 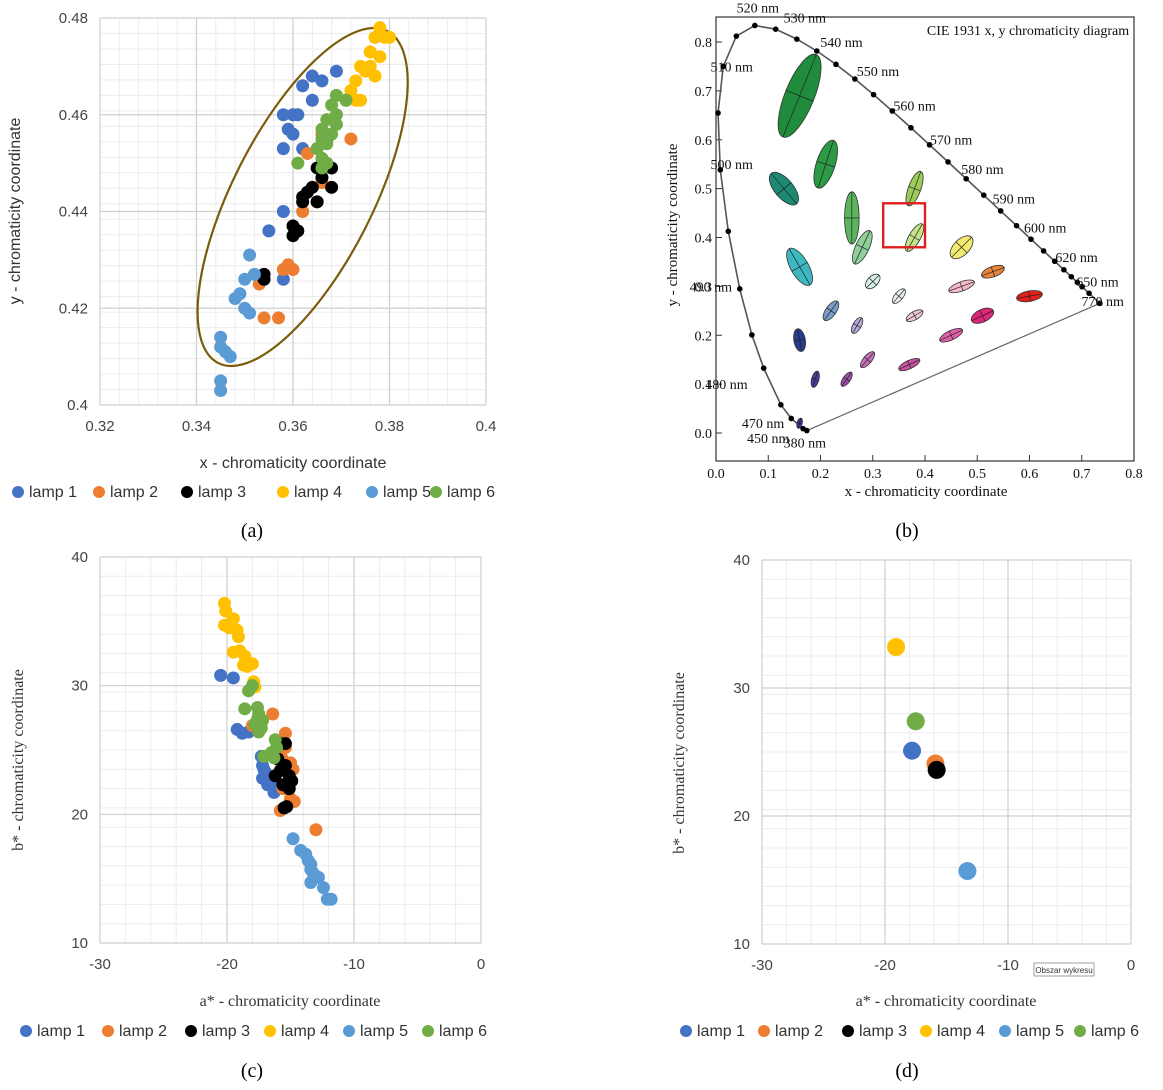 I want to click on diagram-title: CIE 1931 x, y chromaticity diagram, so click(x=1028, y=31).